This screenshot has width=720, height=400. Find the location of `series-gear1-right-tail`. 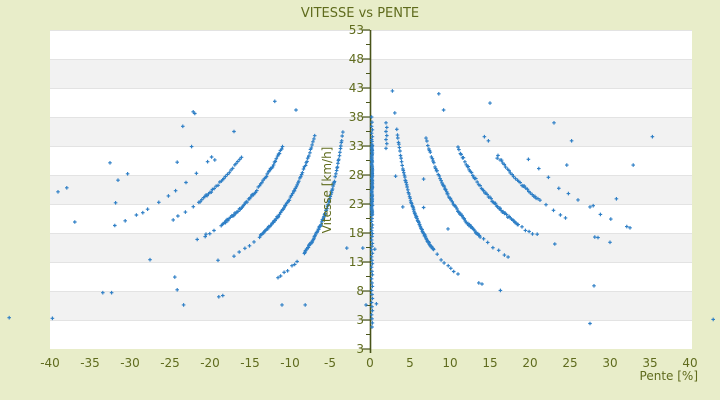

series-gear1-right-tail is located at coordinates (447, 264).